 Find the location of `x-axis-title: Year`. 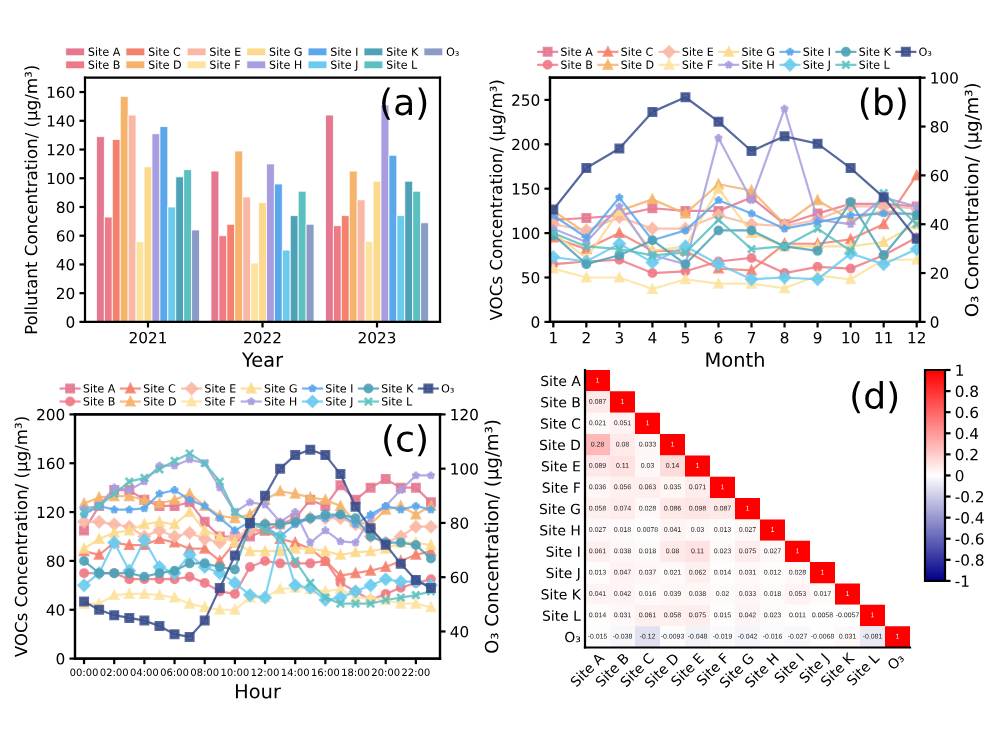

x-axis-title: Year is located at coordinates (262, 360).